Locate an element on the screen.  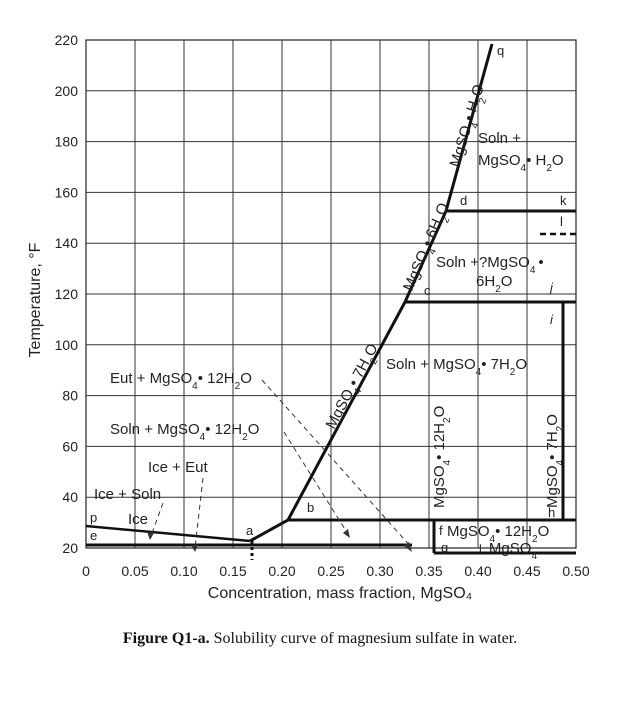
y-tick-label: 140 is located at coordinates (67, 243).